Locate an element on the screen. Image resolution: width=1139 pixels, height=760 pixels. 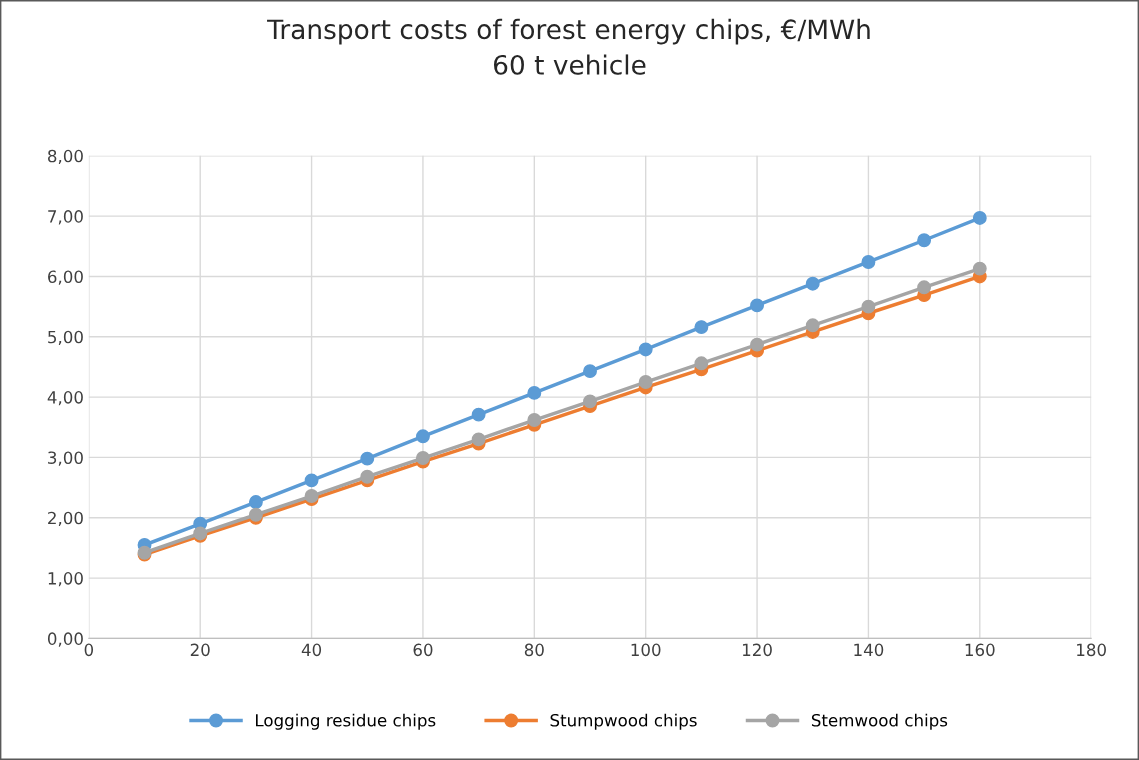
y-tick-label: 3,00 is located at coordinates (65, 458).